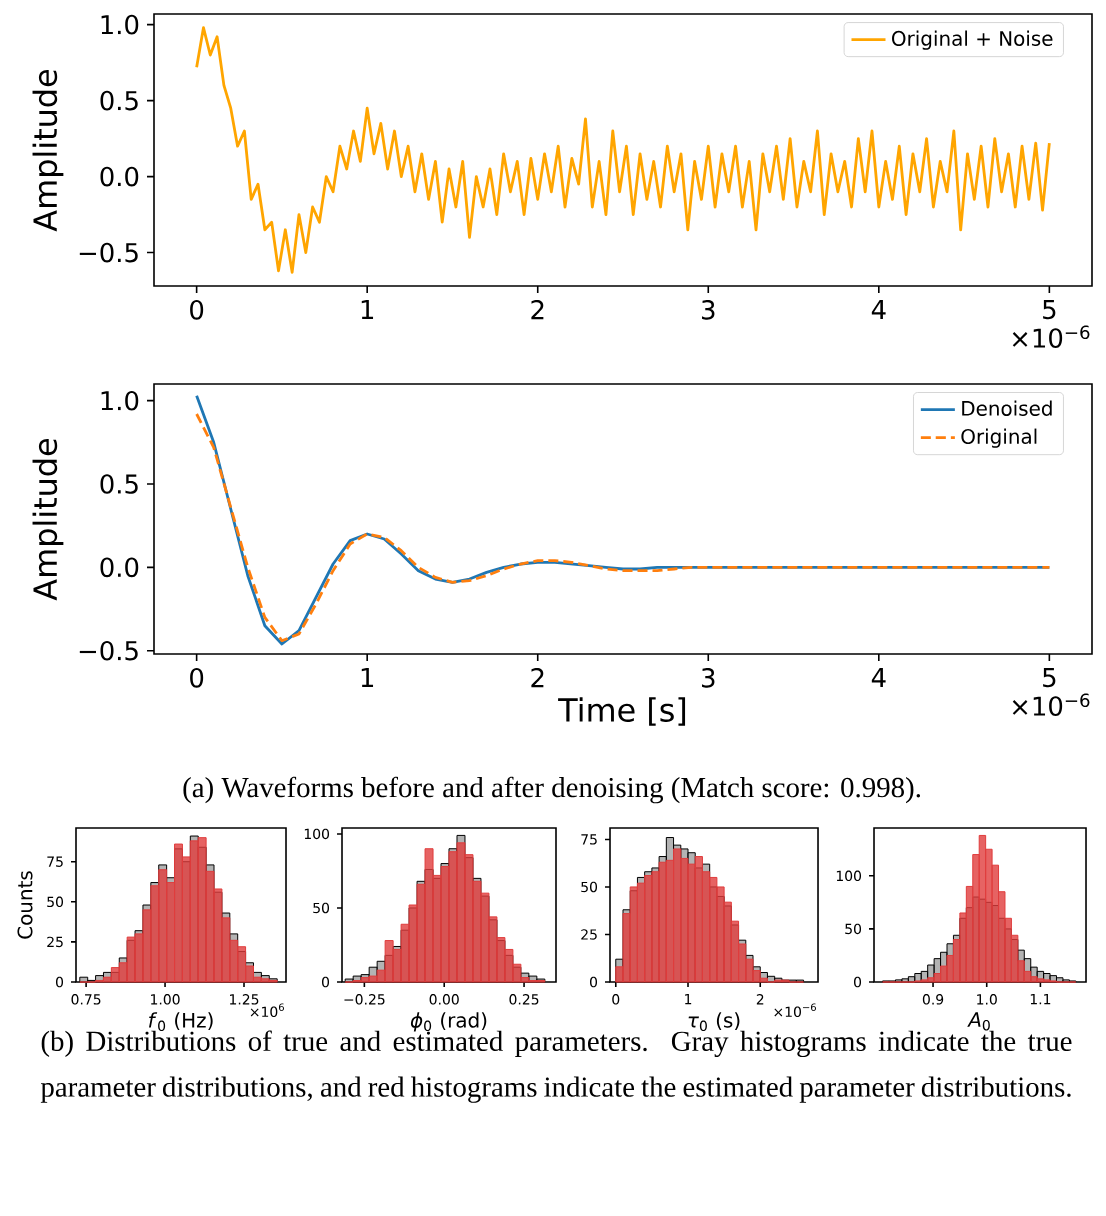 This screenshot has height=1216, width=1106. What do you see at coordinates (714, 1022) in the screenshot?
I see `x-axis-title: τ$_{0}$ (s)` at bounding box center [714, 1022].